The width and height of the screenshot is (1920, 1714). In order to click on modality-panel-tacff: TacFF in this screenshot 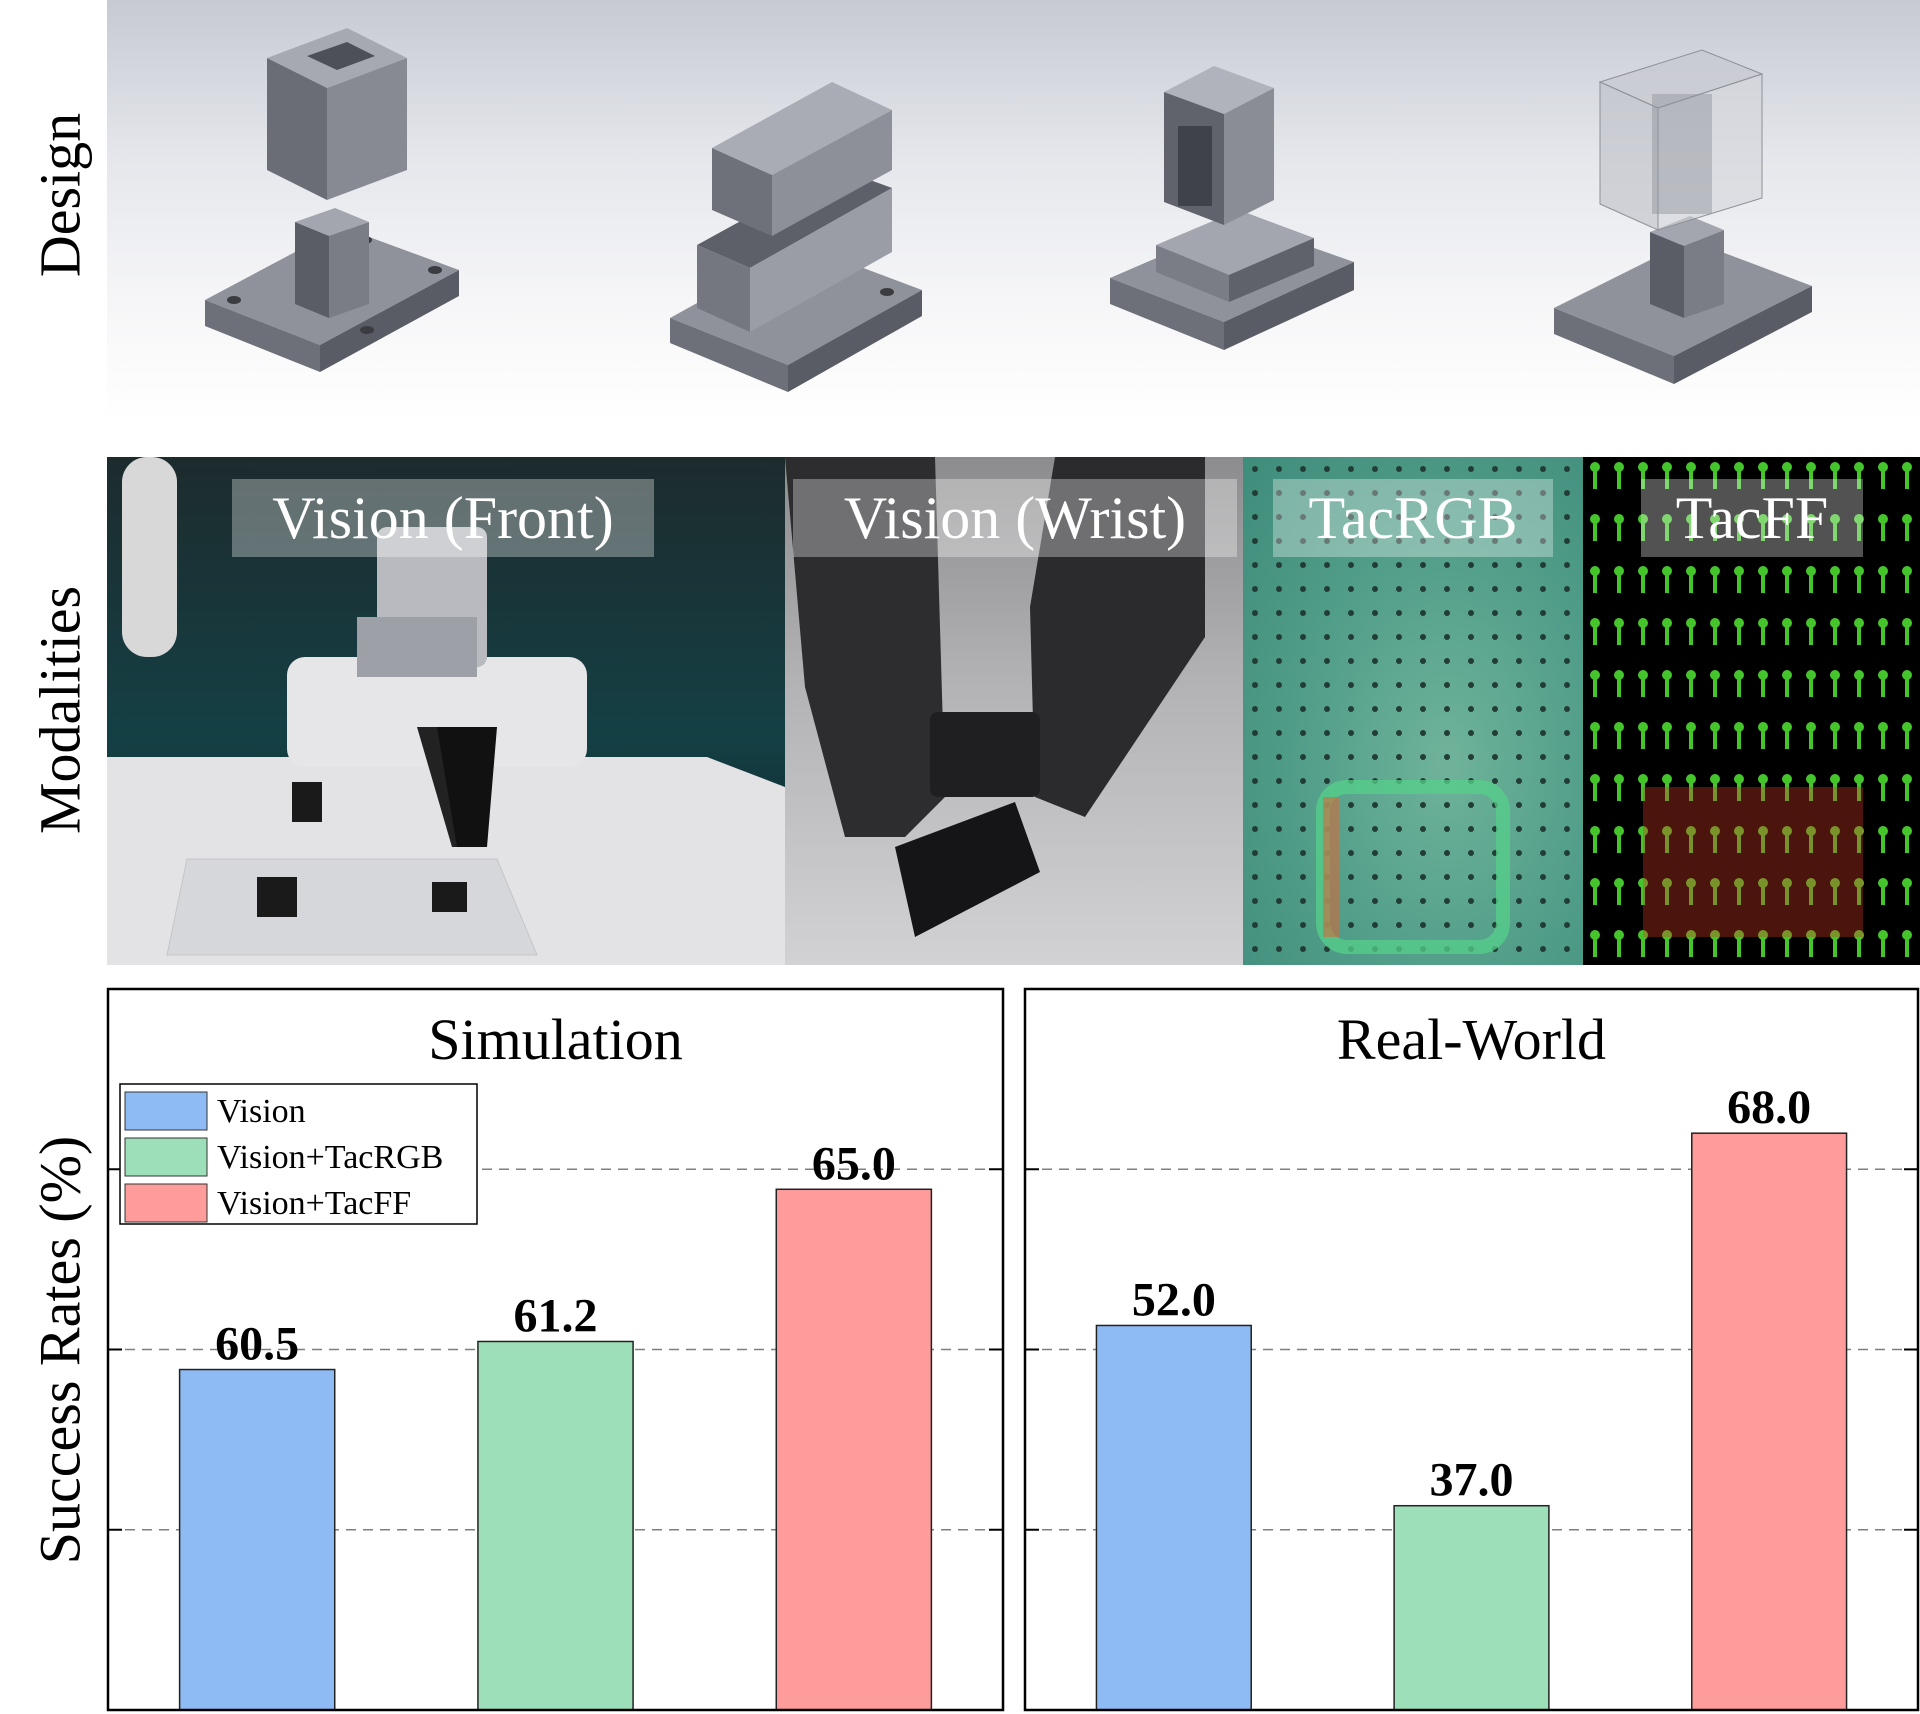, I will do `click(1751, 711)`.